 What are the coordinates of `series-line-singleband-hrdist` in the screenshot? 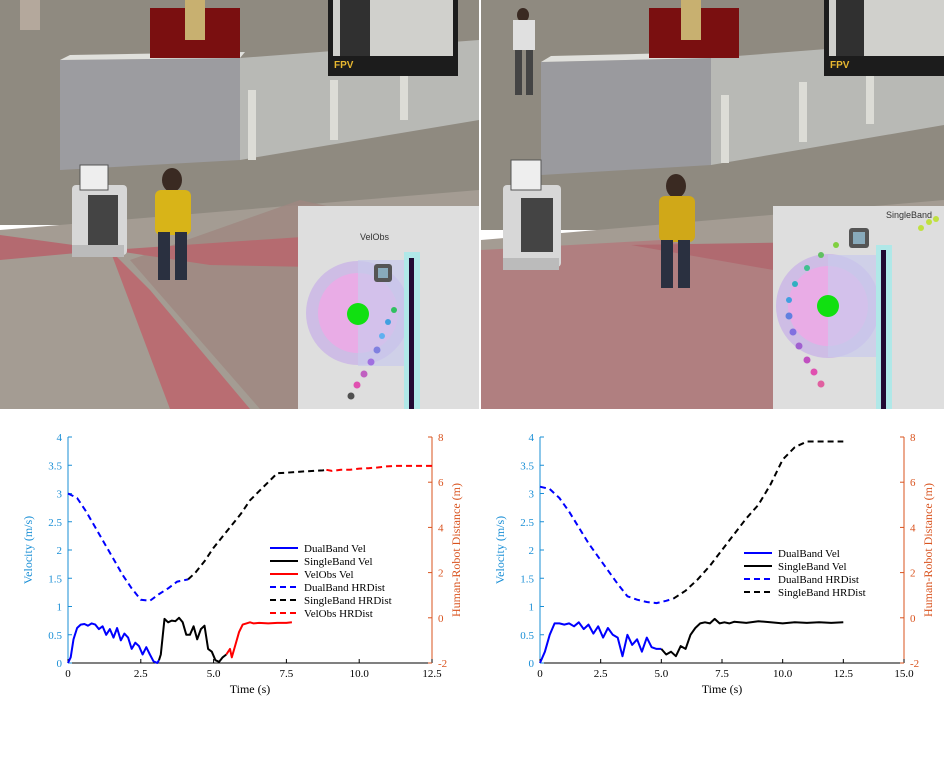 It's located at (257, 524).